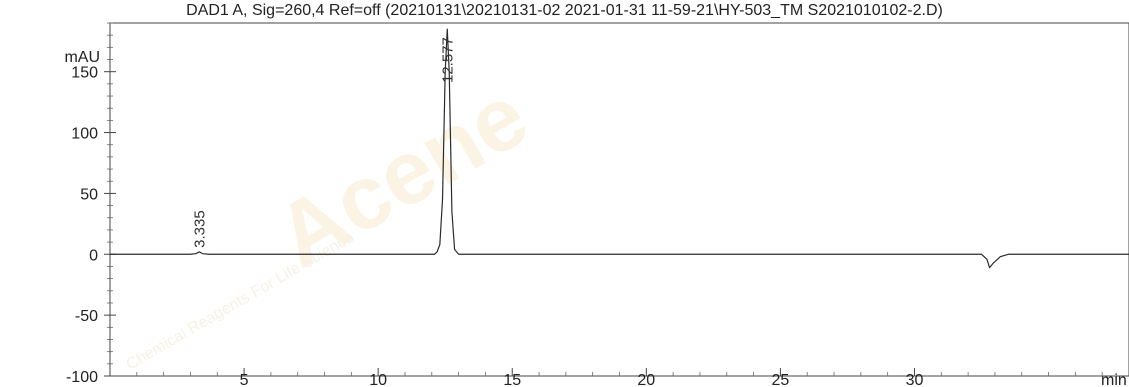 This screenshot has width=1129, height=387. Describe the element at coordinates (512, 379) in the screenshot. I see `x-tick-label: 15` at that location.